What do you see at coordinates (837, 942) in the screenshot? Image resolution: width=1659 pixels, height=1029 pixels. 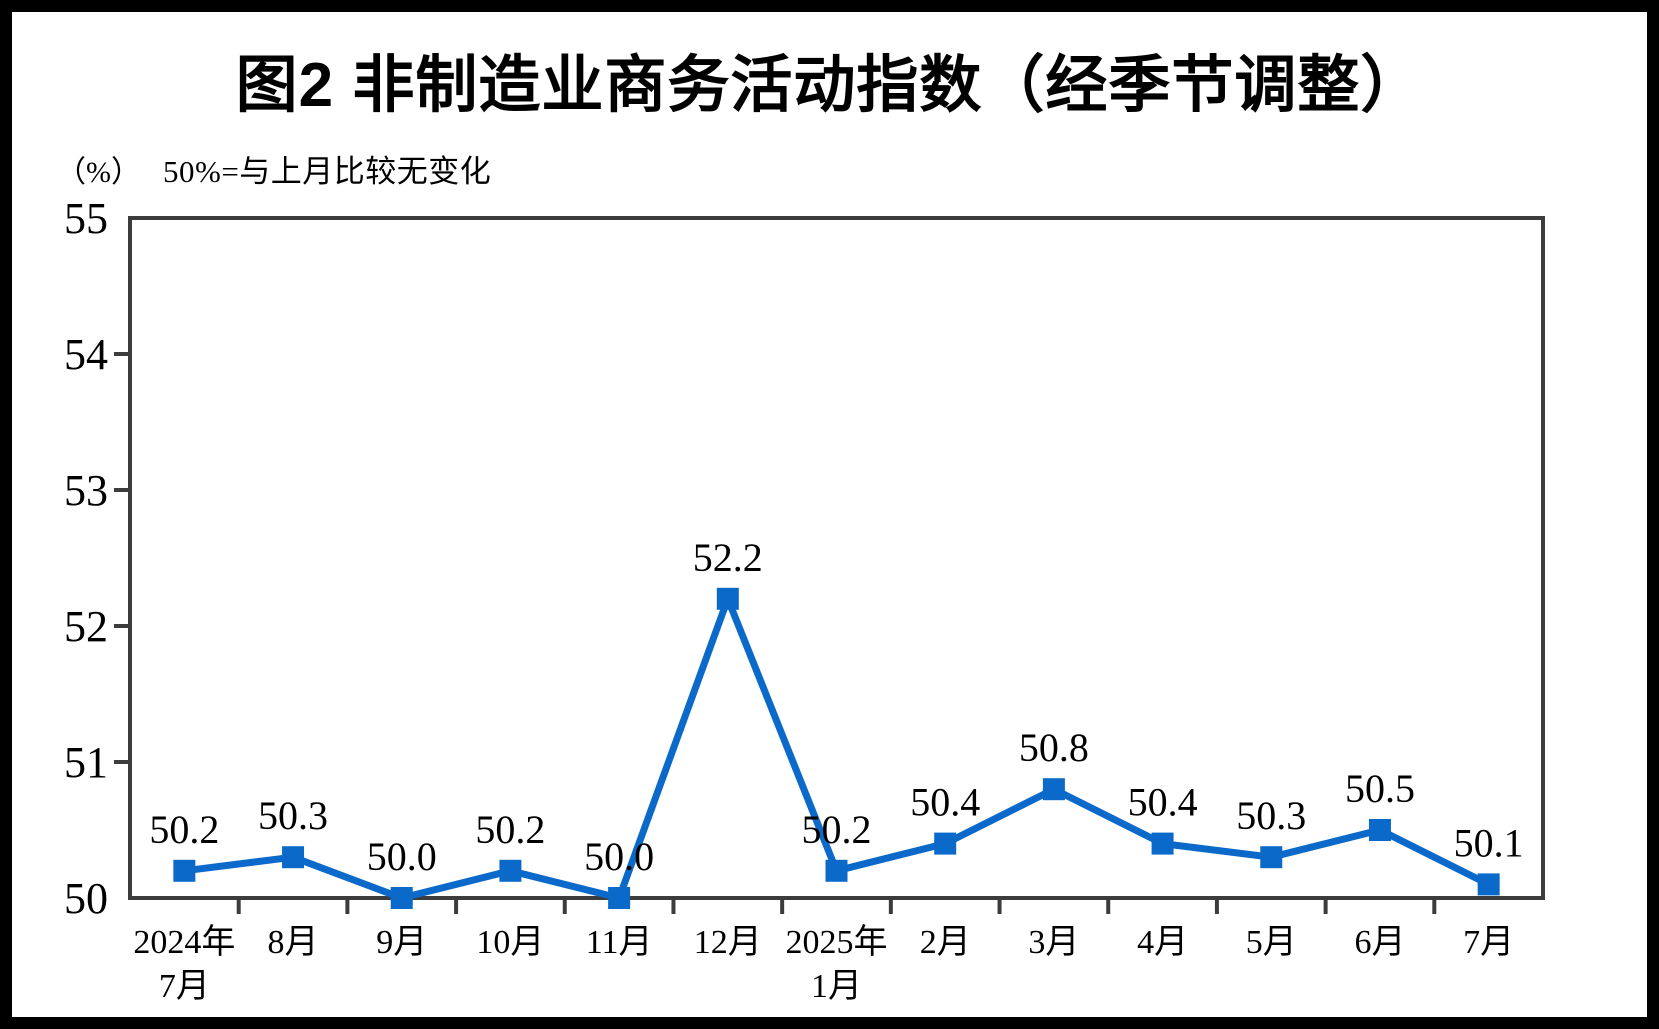 I see `x-axis-label: 2025年` at bounding box center [837, 942].